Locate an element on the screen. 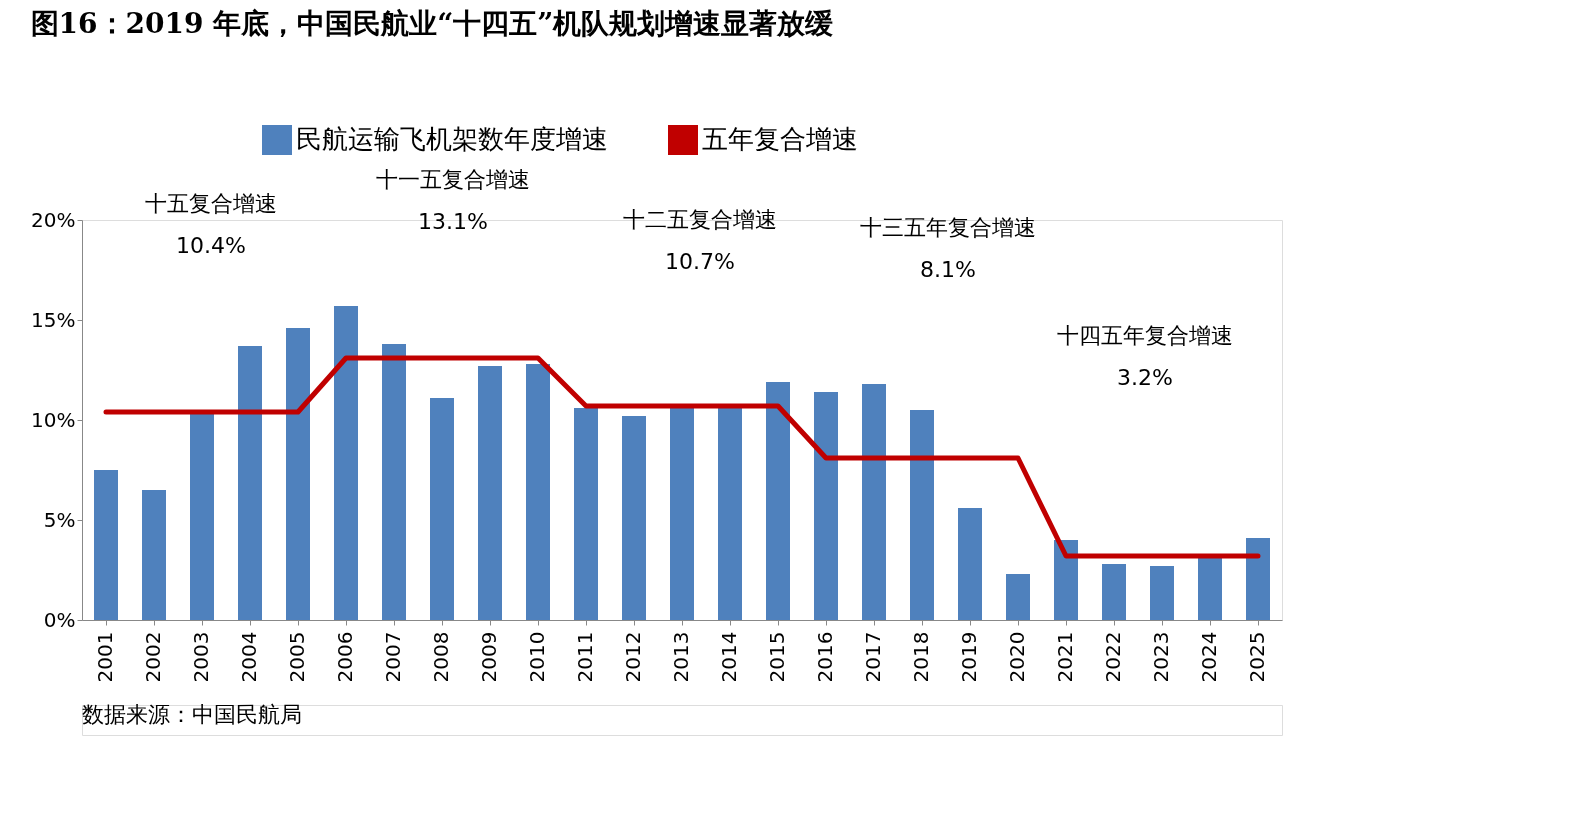  annotation: 十五复合增速 10.4% is located at coordinates (211, 224).